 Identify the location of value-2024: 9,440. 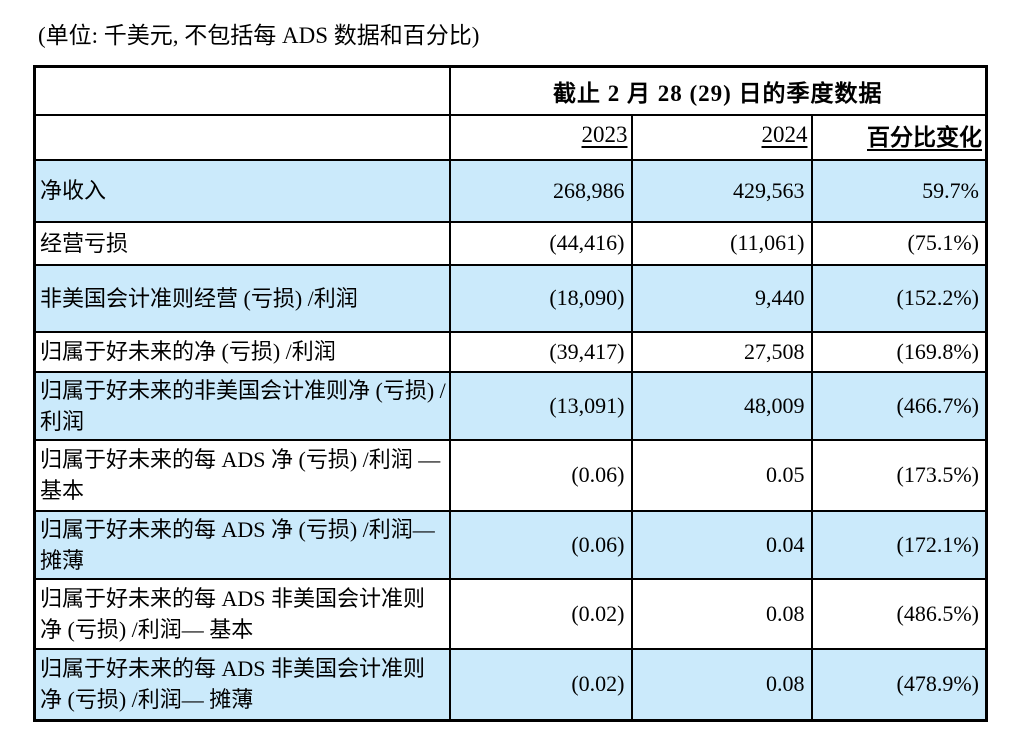
(721, 298).